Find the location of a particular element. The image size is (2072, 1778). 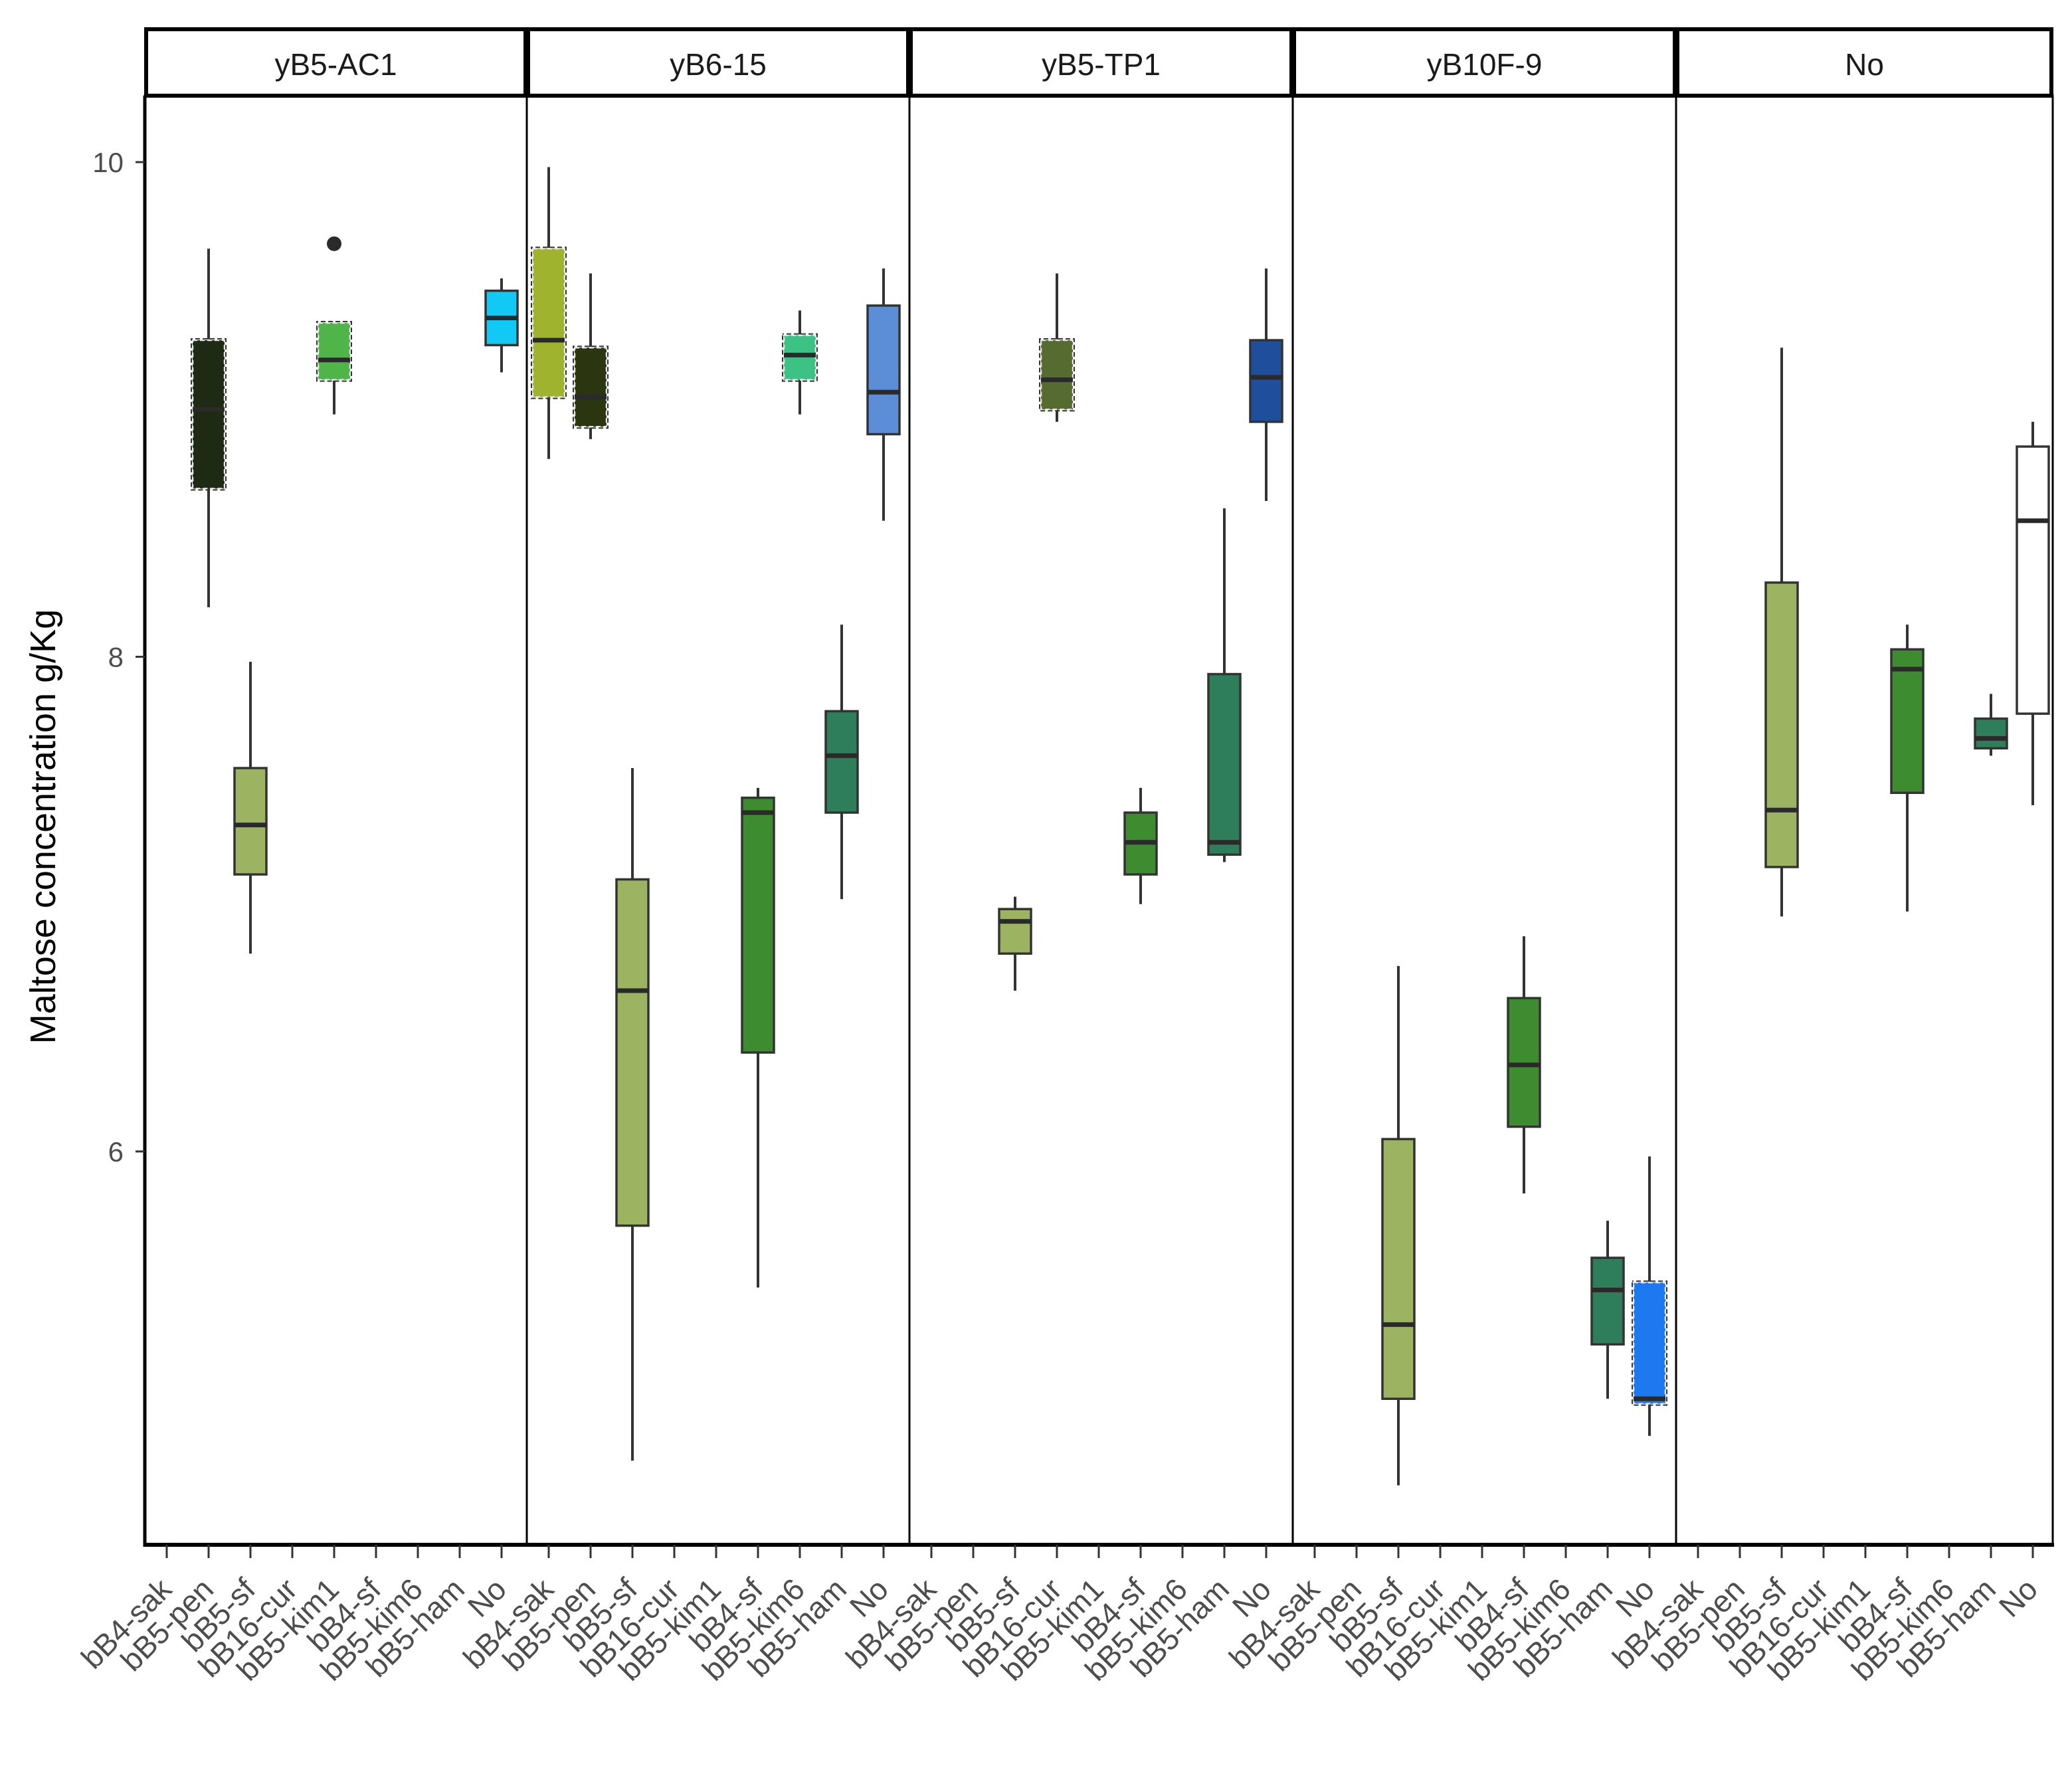

box-yB5-TP1-bB5-sf is located at coordinates (1015, 943).